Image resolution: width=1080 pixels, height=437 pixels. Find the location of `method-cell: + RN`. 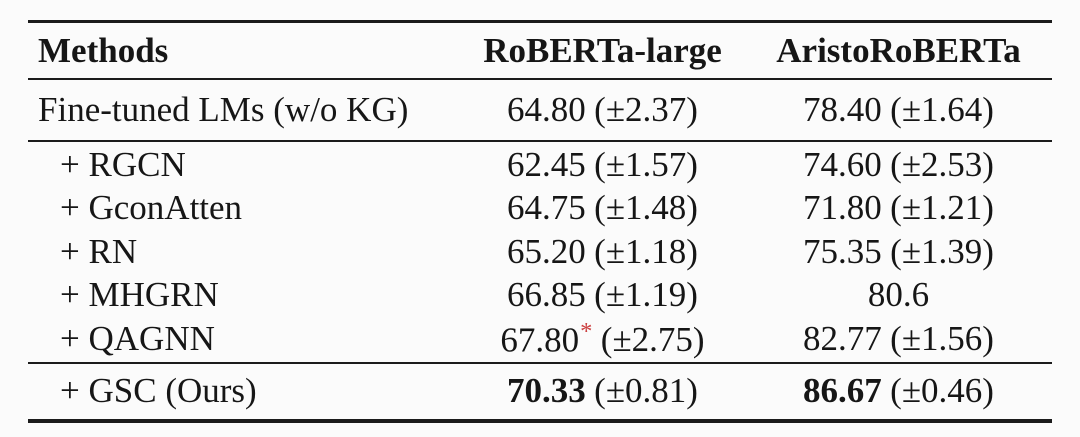

method-cell: + RN is located at coordinates (99, 251).